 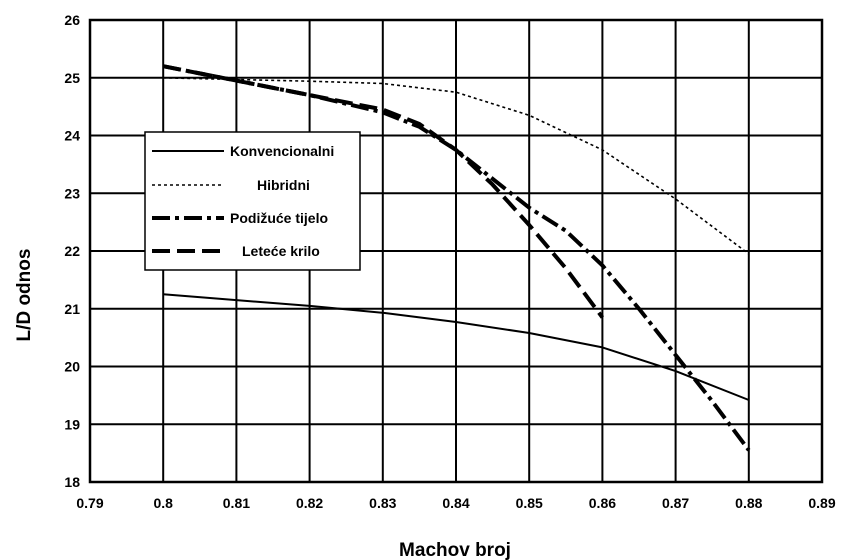 What do you see at coordinates (283, 185) in the screenshot?
I see `legend-label-hibridni: Hibridni` at bounding box center [283, 185].